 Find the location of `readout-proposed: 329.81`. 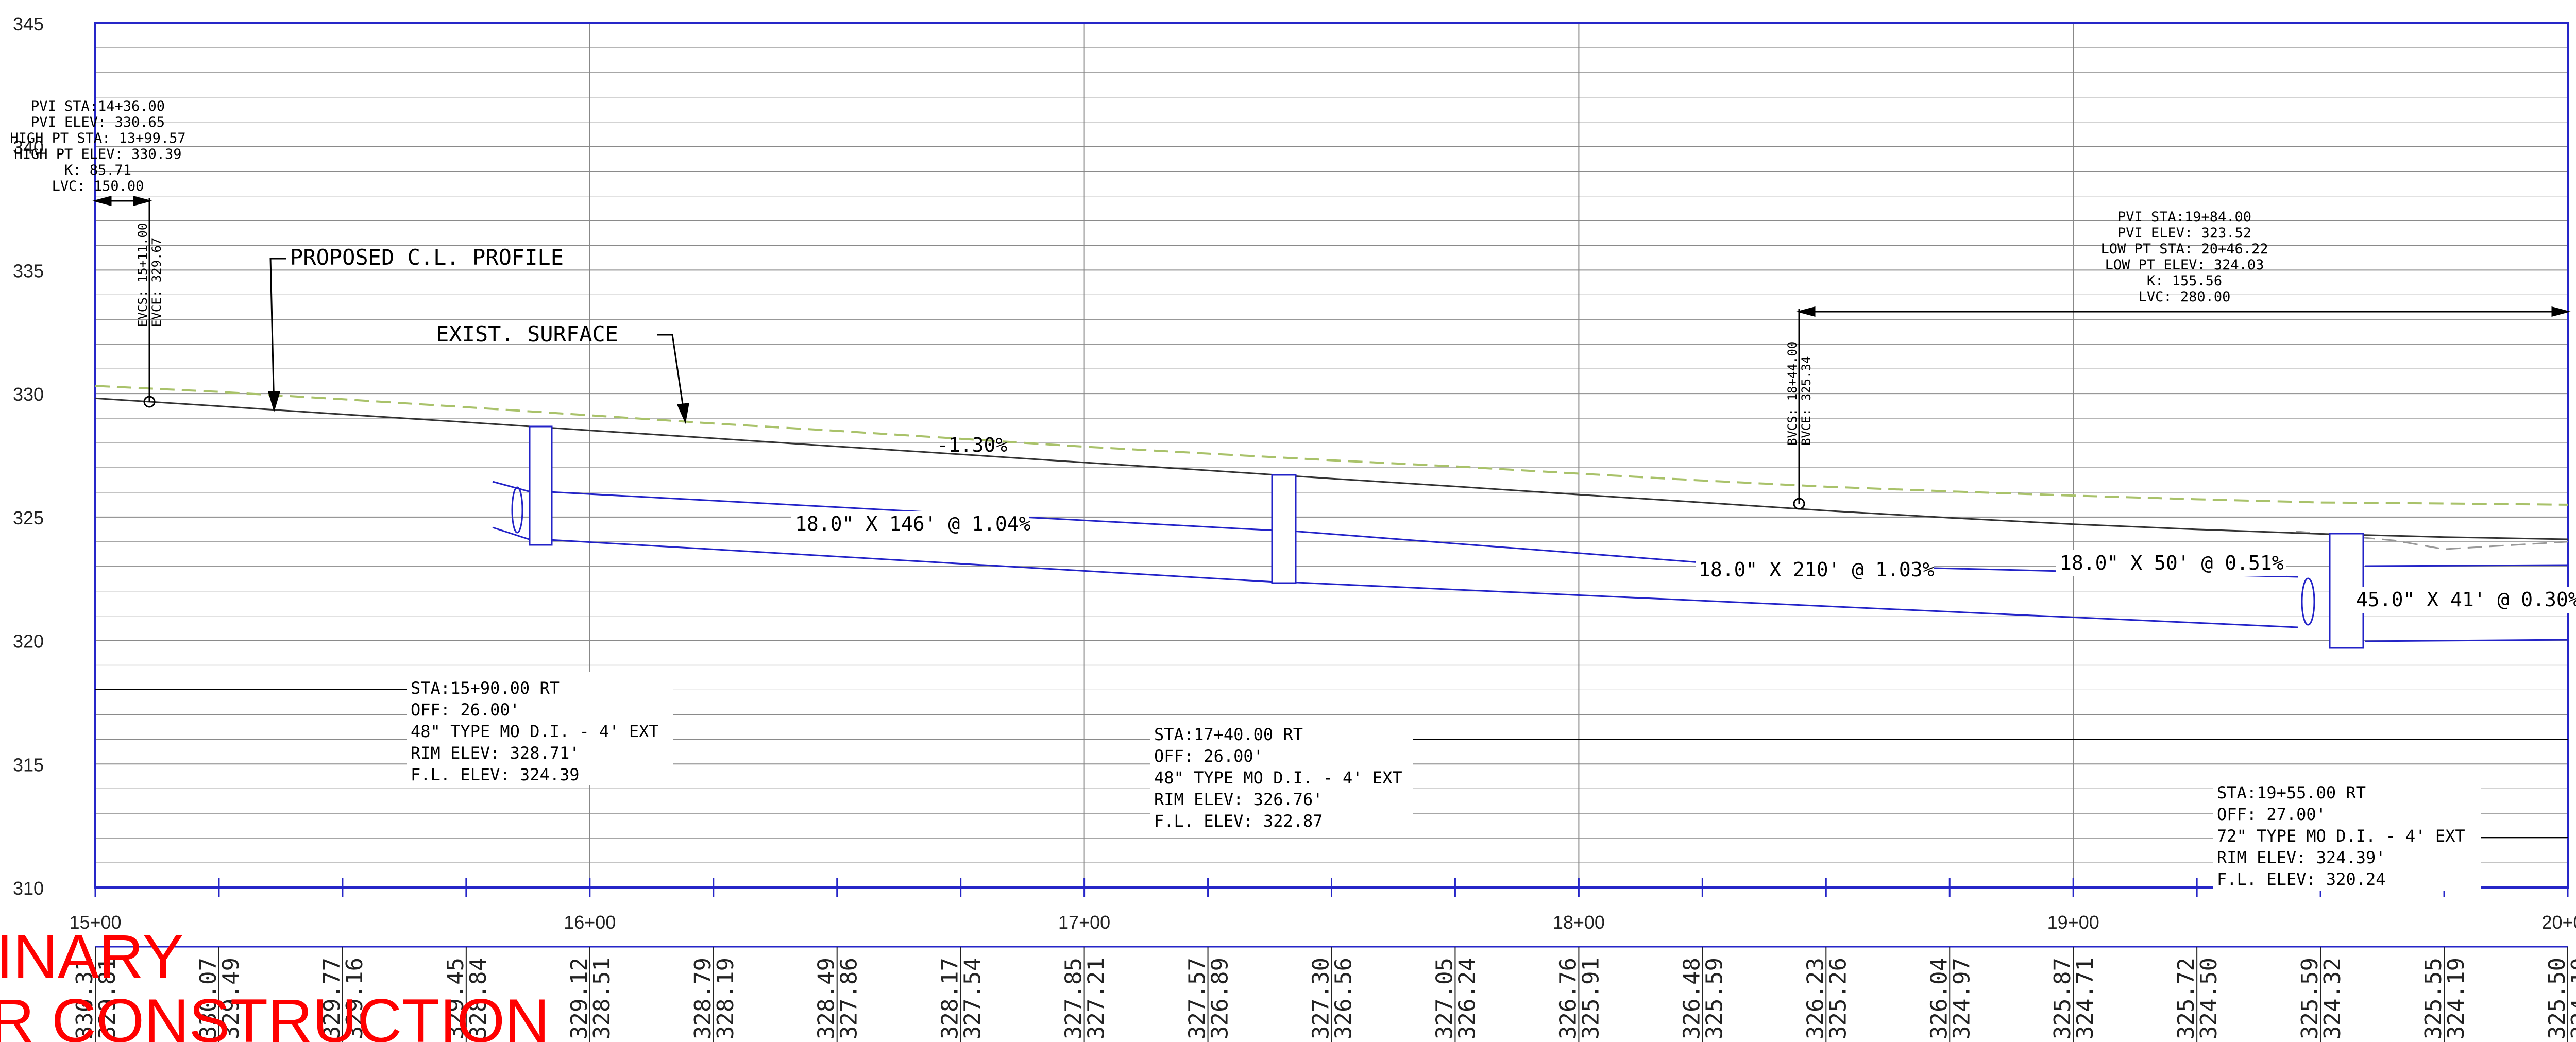

readout-proposed: 329.81 is located at coordinates (108, 999).